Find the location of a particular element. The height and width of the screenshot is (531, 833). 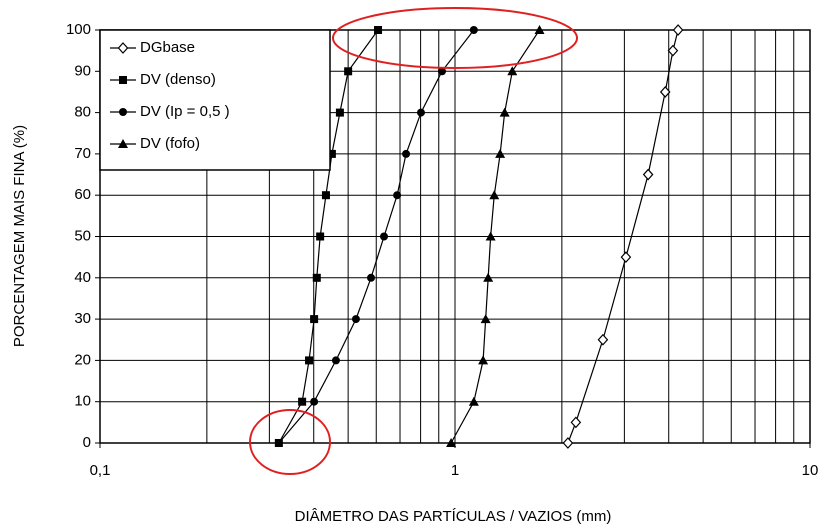

legend-label: DV (denso) is located at coordinates (178, 79).